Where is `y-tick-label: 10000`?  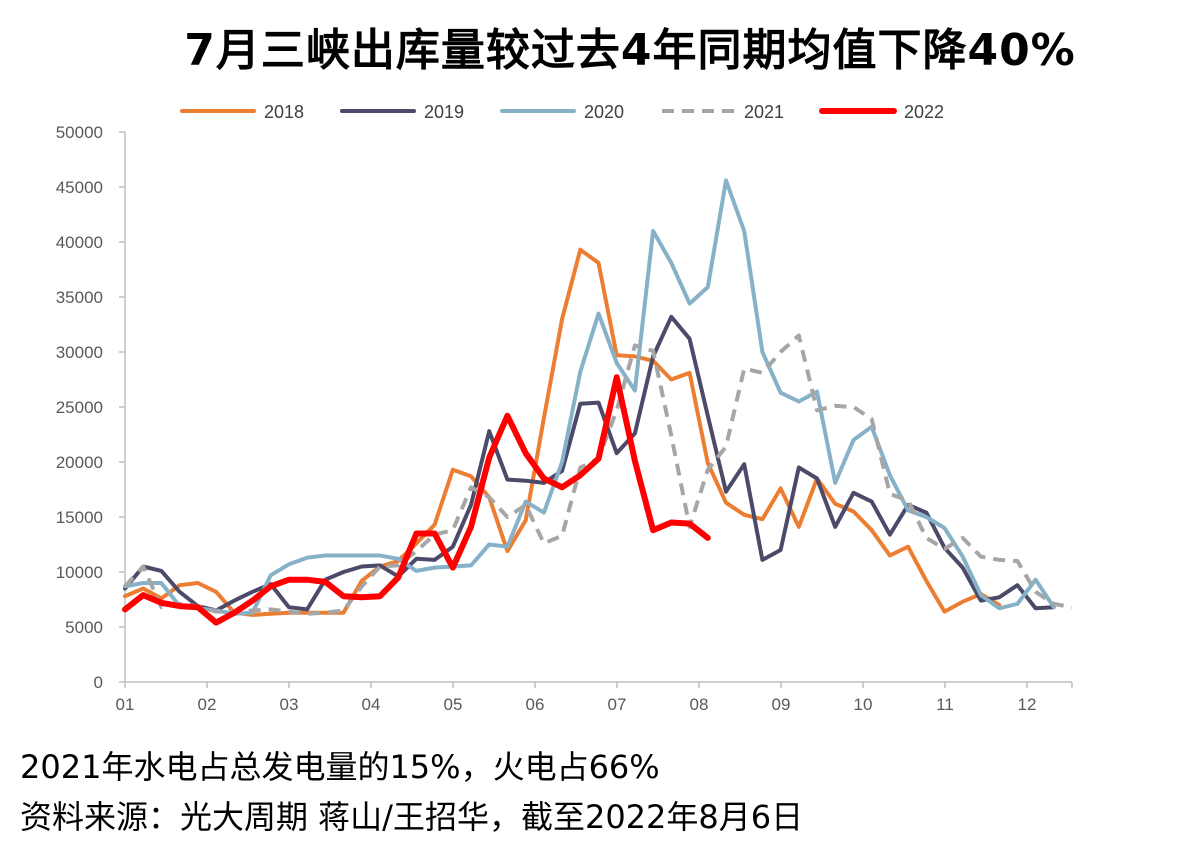 y-tick-label: 10000 is located at coordinates (79, 572).